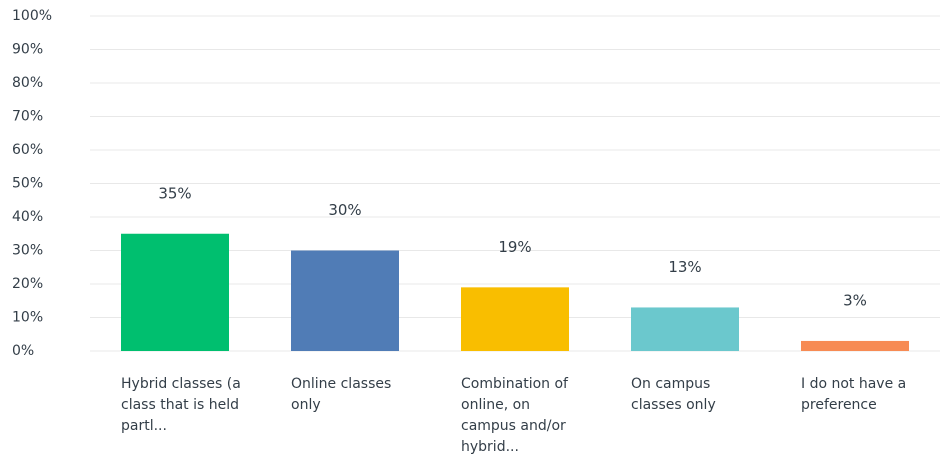  Describe the element at coordinates (854, 394) in the screenshot. I see `x-tick-label: I do not have a preference` at that location.